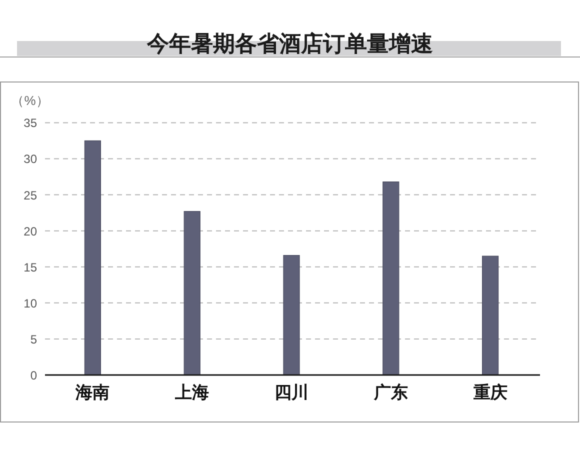 The image size is (580, 467). Describe the element at coordinates (290, 43) in the screenshot. I see `title: 今年暑期各省酒店订单量增速` at that location.